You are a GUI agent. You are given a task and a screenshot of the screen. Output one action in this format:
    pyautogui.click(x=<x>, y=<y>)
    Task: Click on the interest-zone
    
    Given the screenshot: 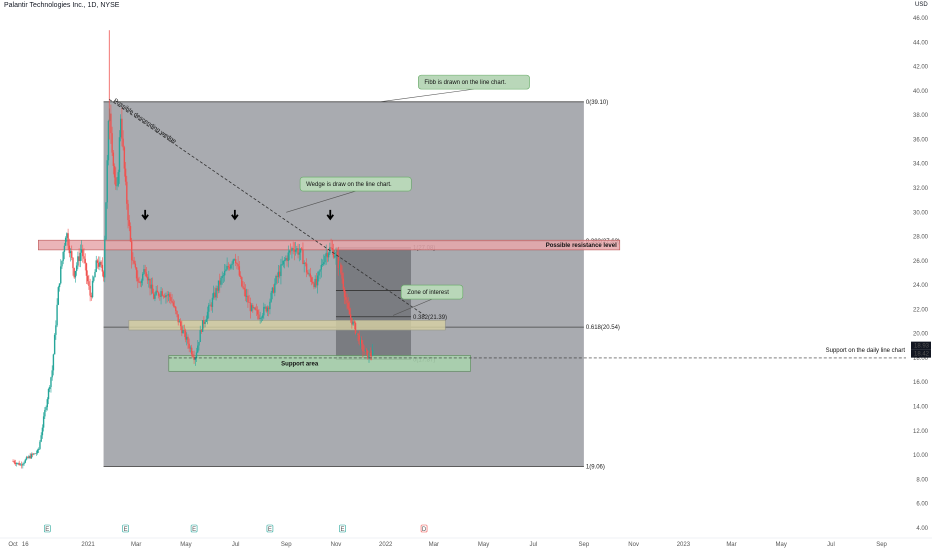 What is the action you would take?
    pyautogui.click(x=287, y=325)
    